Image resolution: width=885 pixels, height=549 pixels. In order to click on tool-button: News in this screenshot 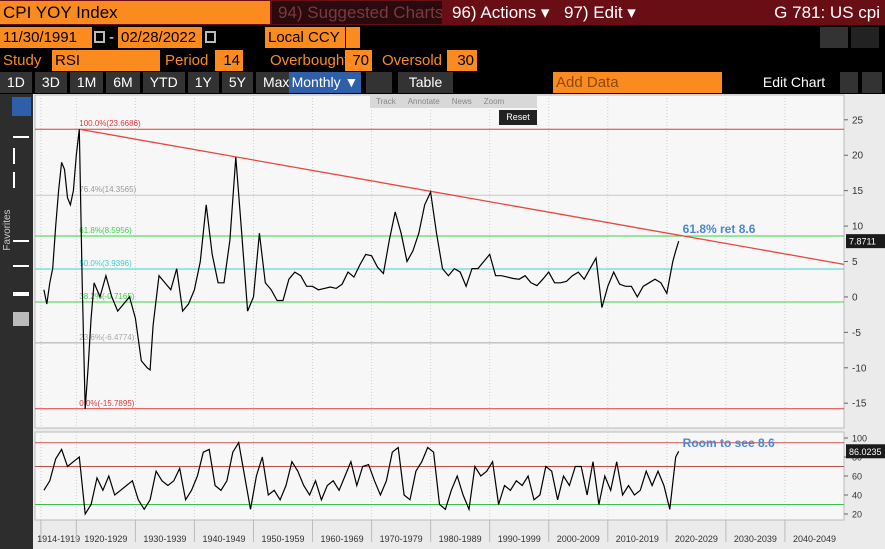, I will do `click(461, 101)`.